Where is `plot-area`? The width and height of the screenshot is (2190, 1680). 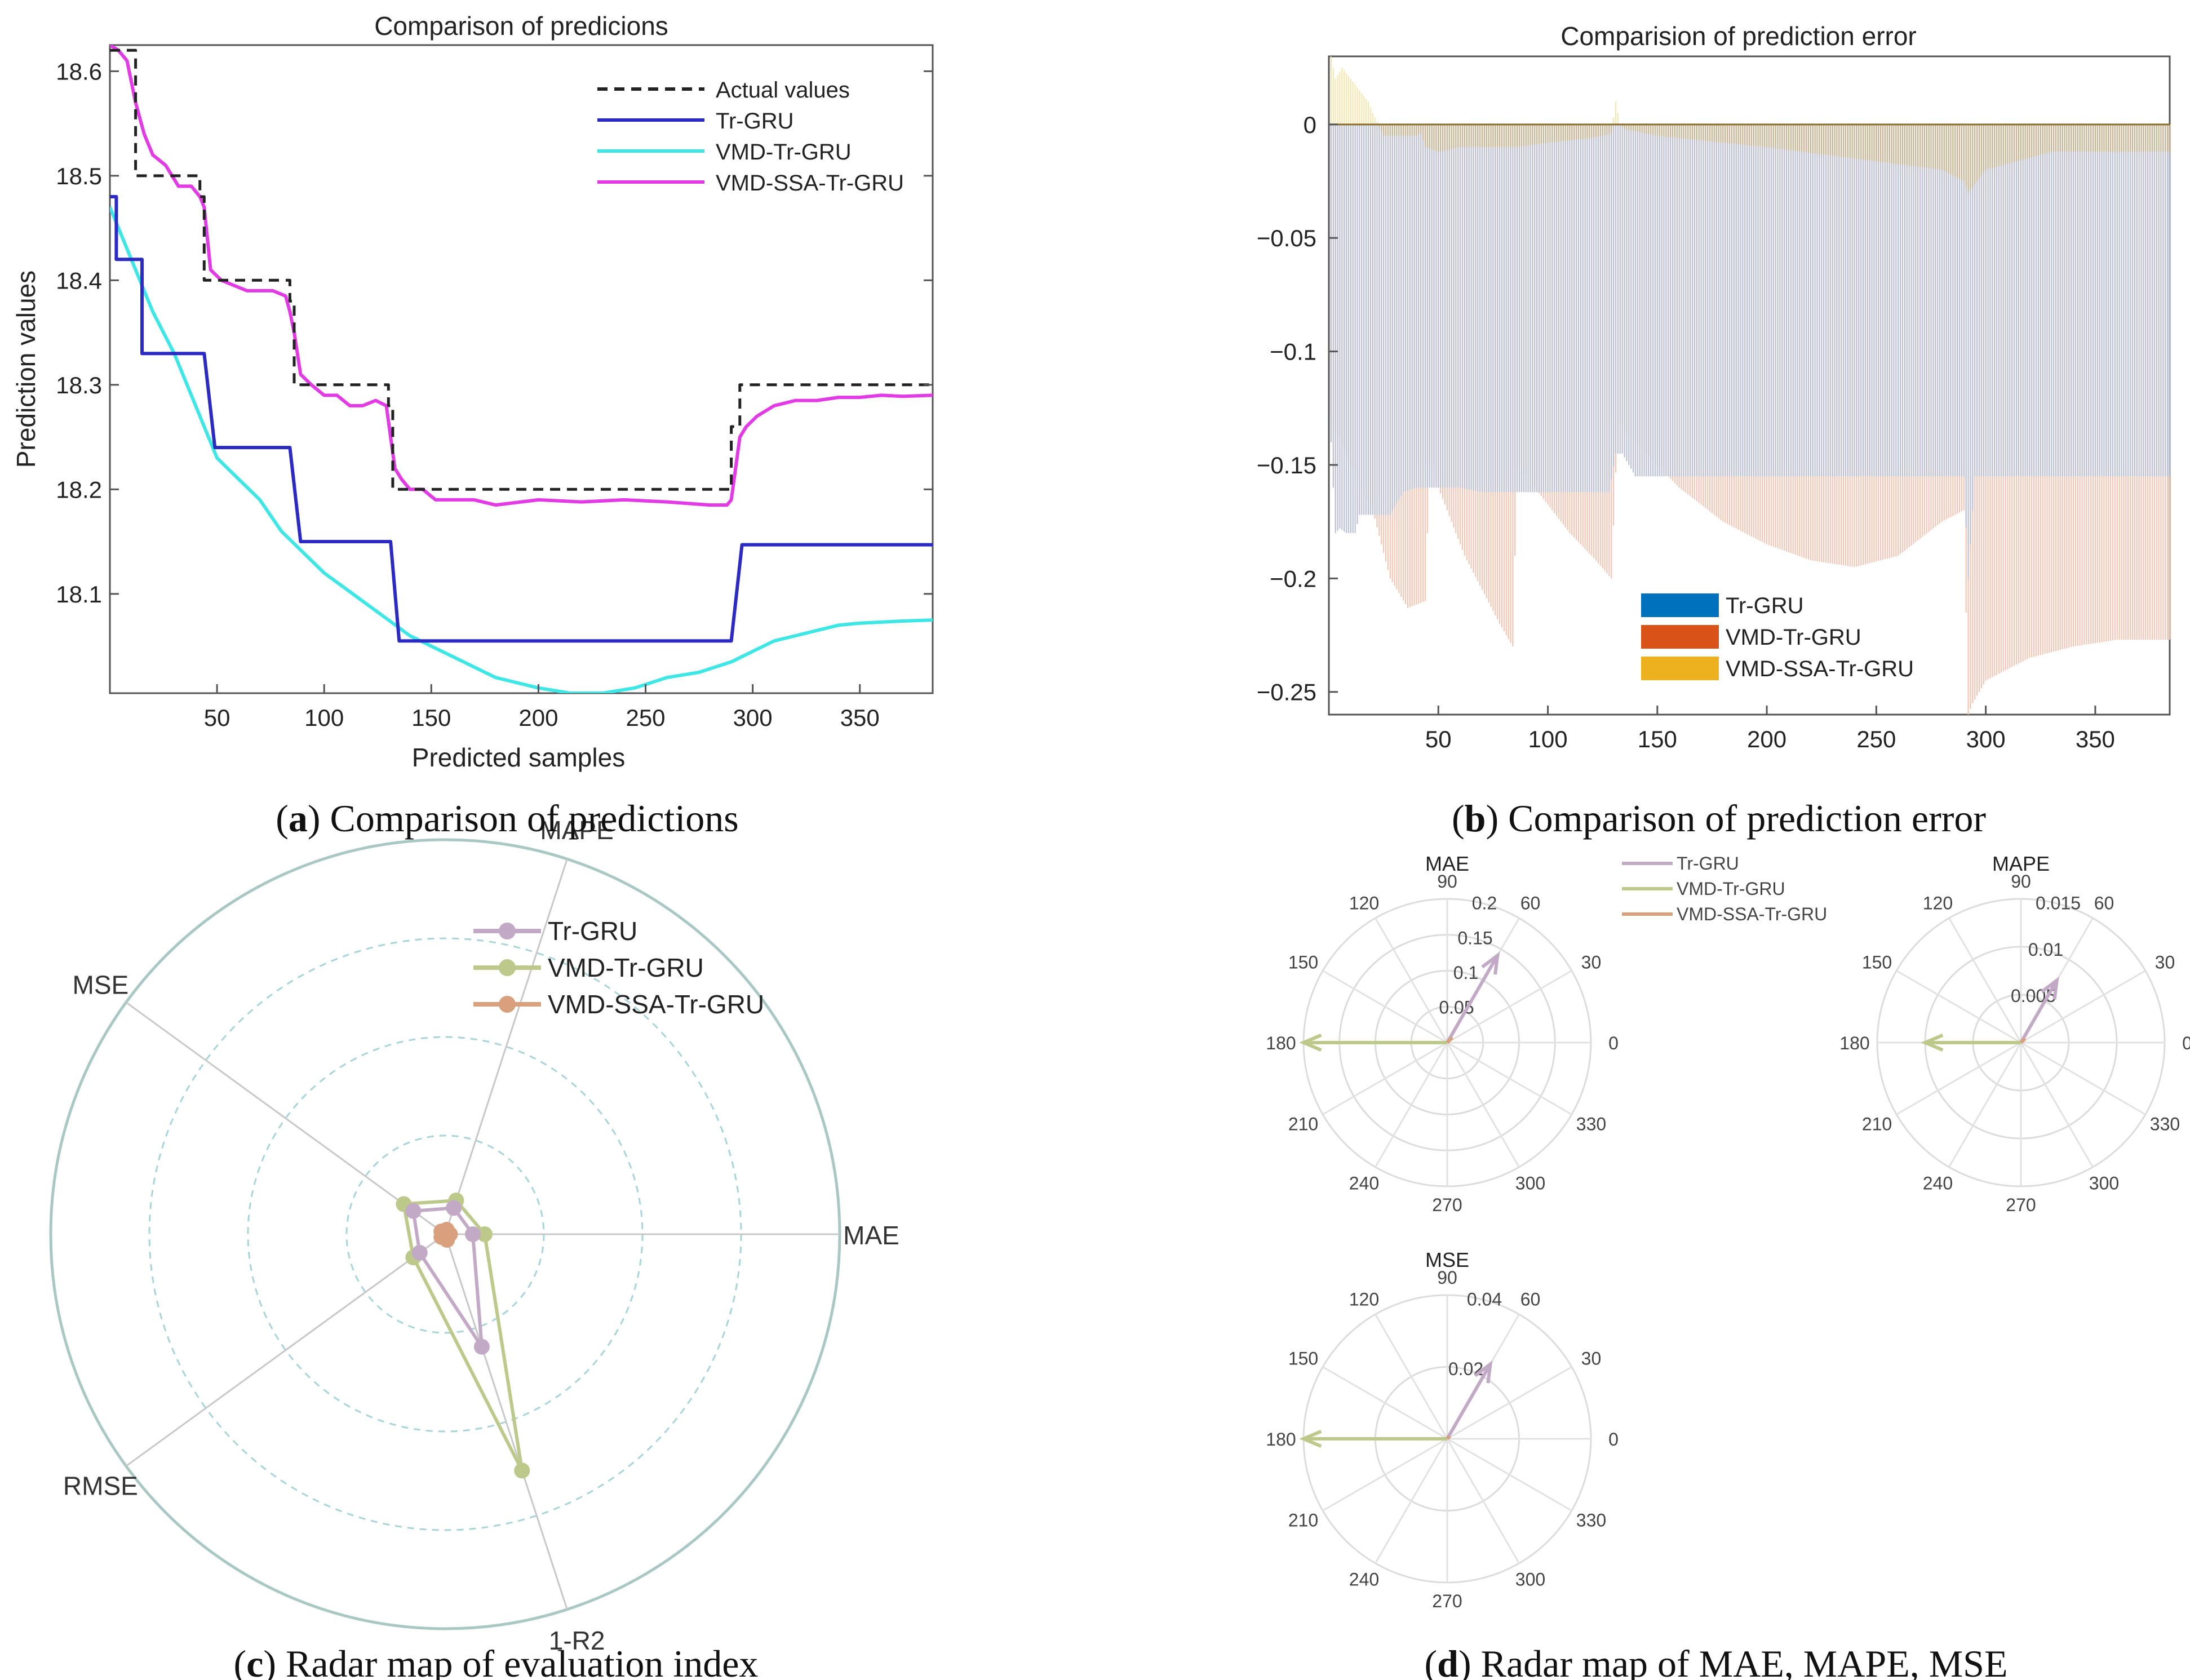
plot-area is located at coordinates (521, 369).